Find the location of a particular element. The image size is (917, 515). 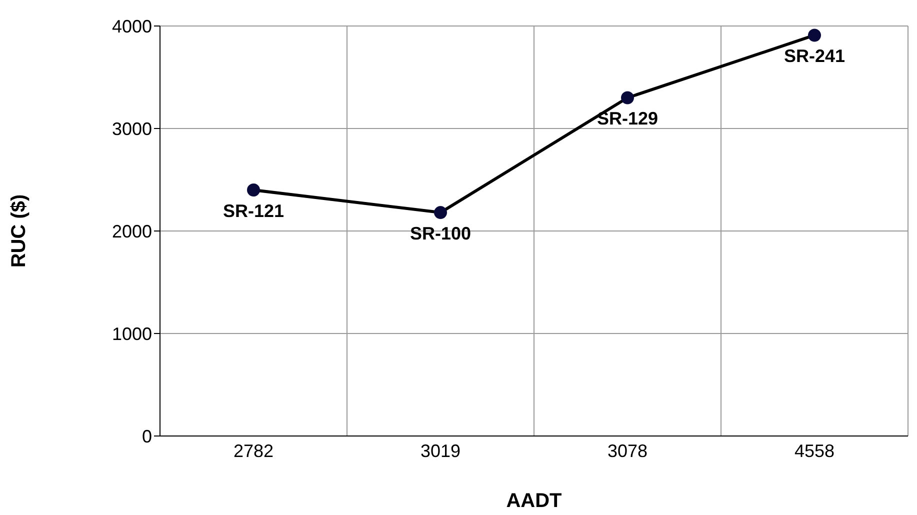

annotation: SR-129 is located at coordinates (627, 118).